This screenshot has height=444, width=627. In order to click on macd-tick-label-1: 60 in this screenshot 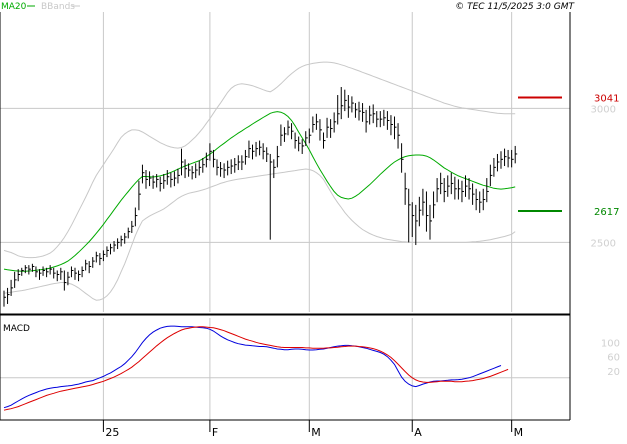, I will do `click(613, 358)`.